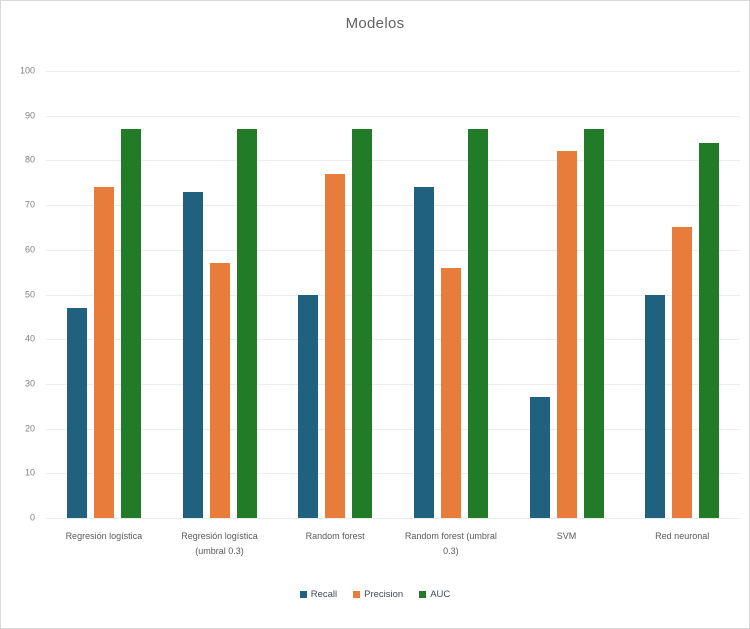 The height and width of the screenshot is (629, 750). What do you see at coordinates (29, 159) in the screenshot?
I see `y-tick-label: 80` at bounding box center [29, 159].